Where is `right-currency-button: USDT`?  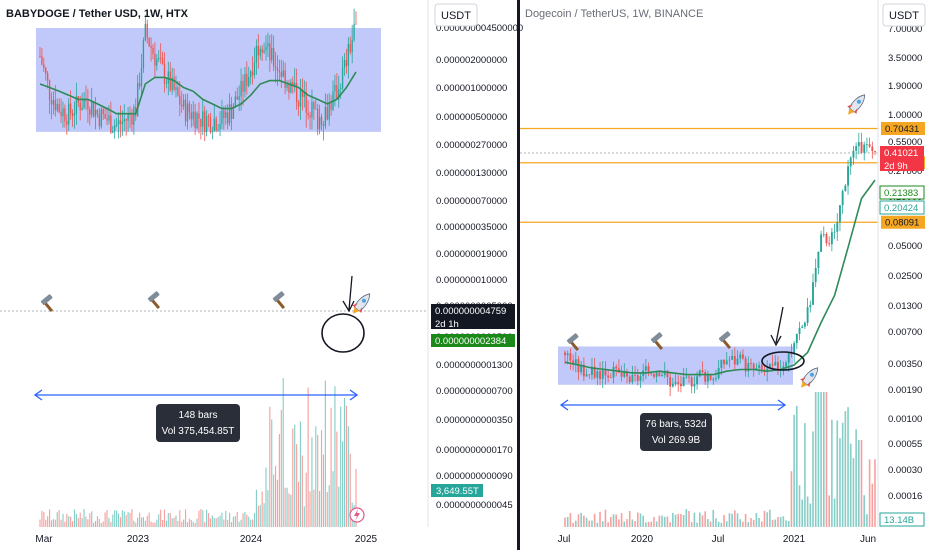
right-currency-button: USDT is located at coordinates (904, 15).